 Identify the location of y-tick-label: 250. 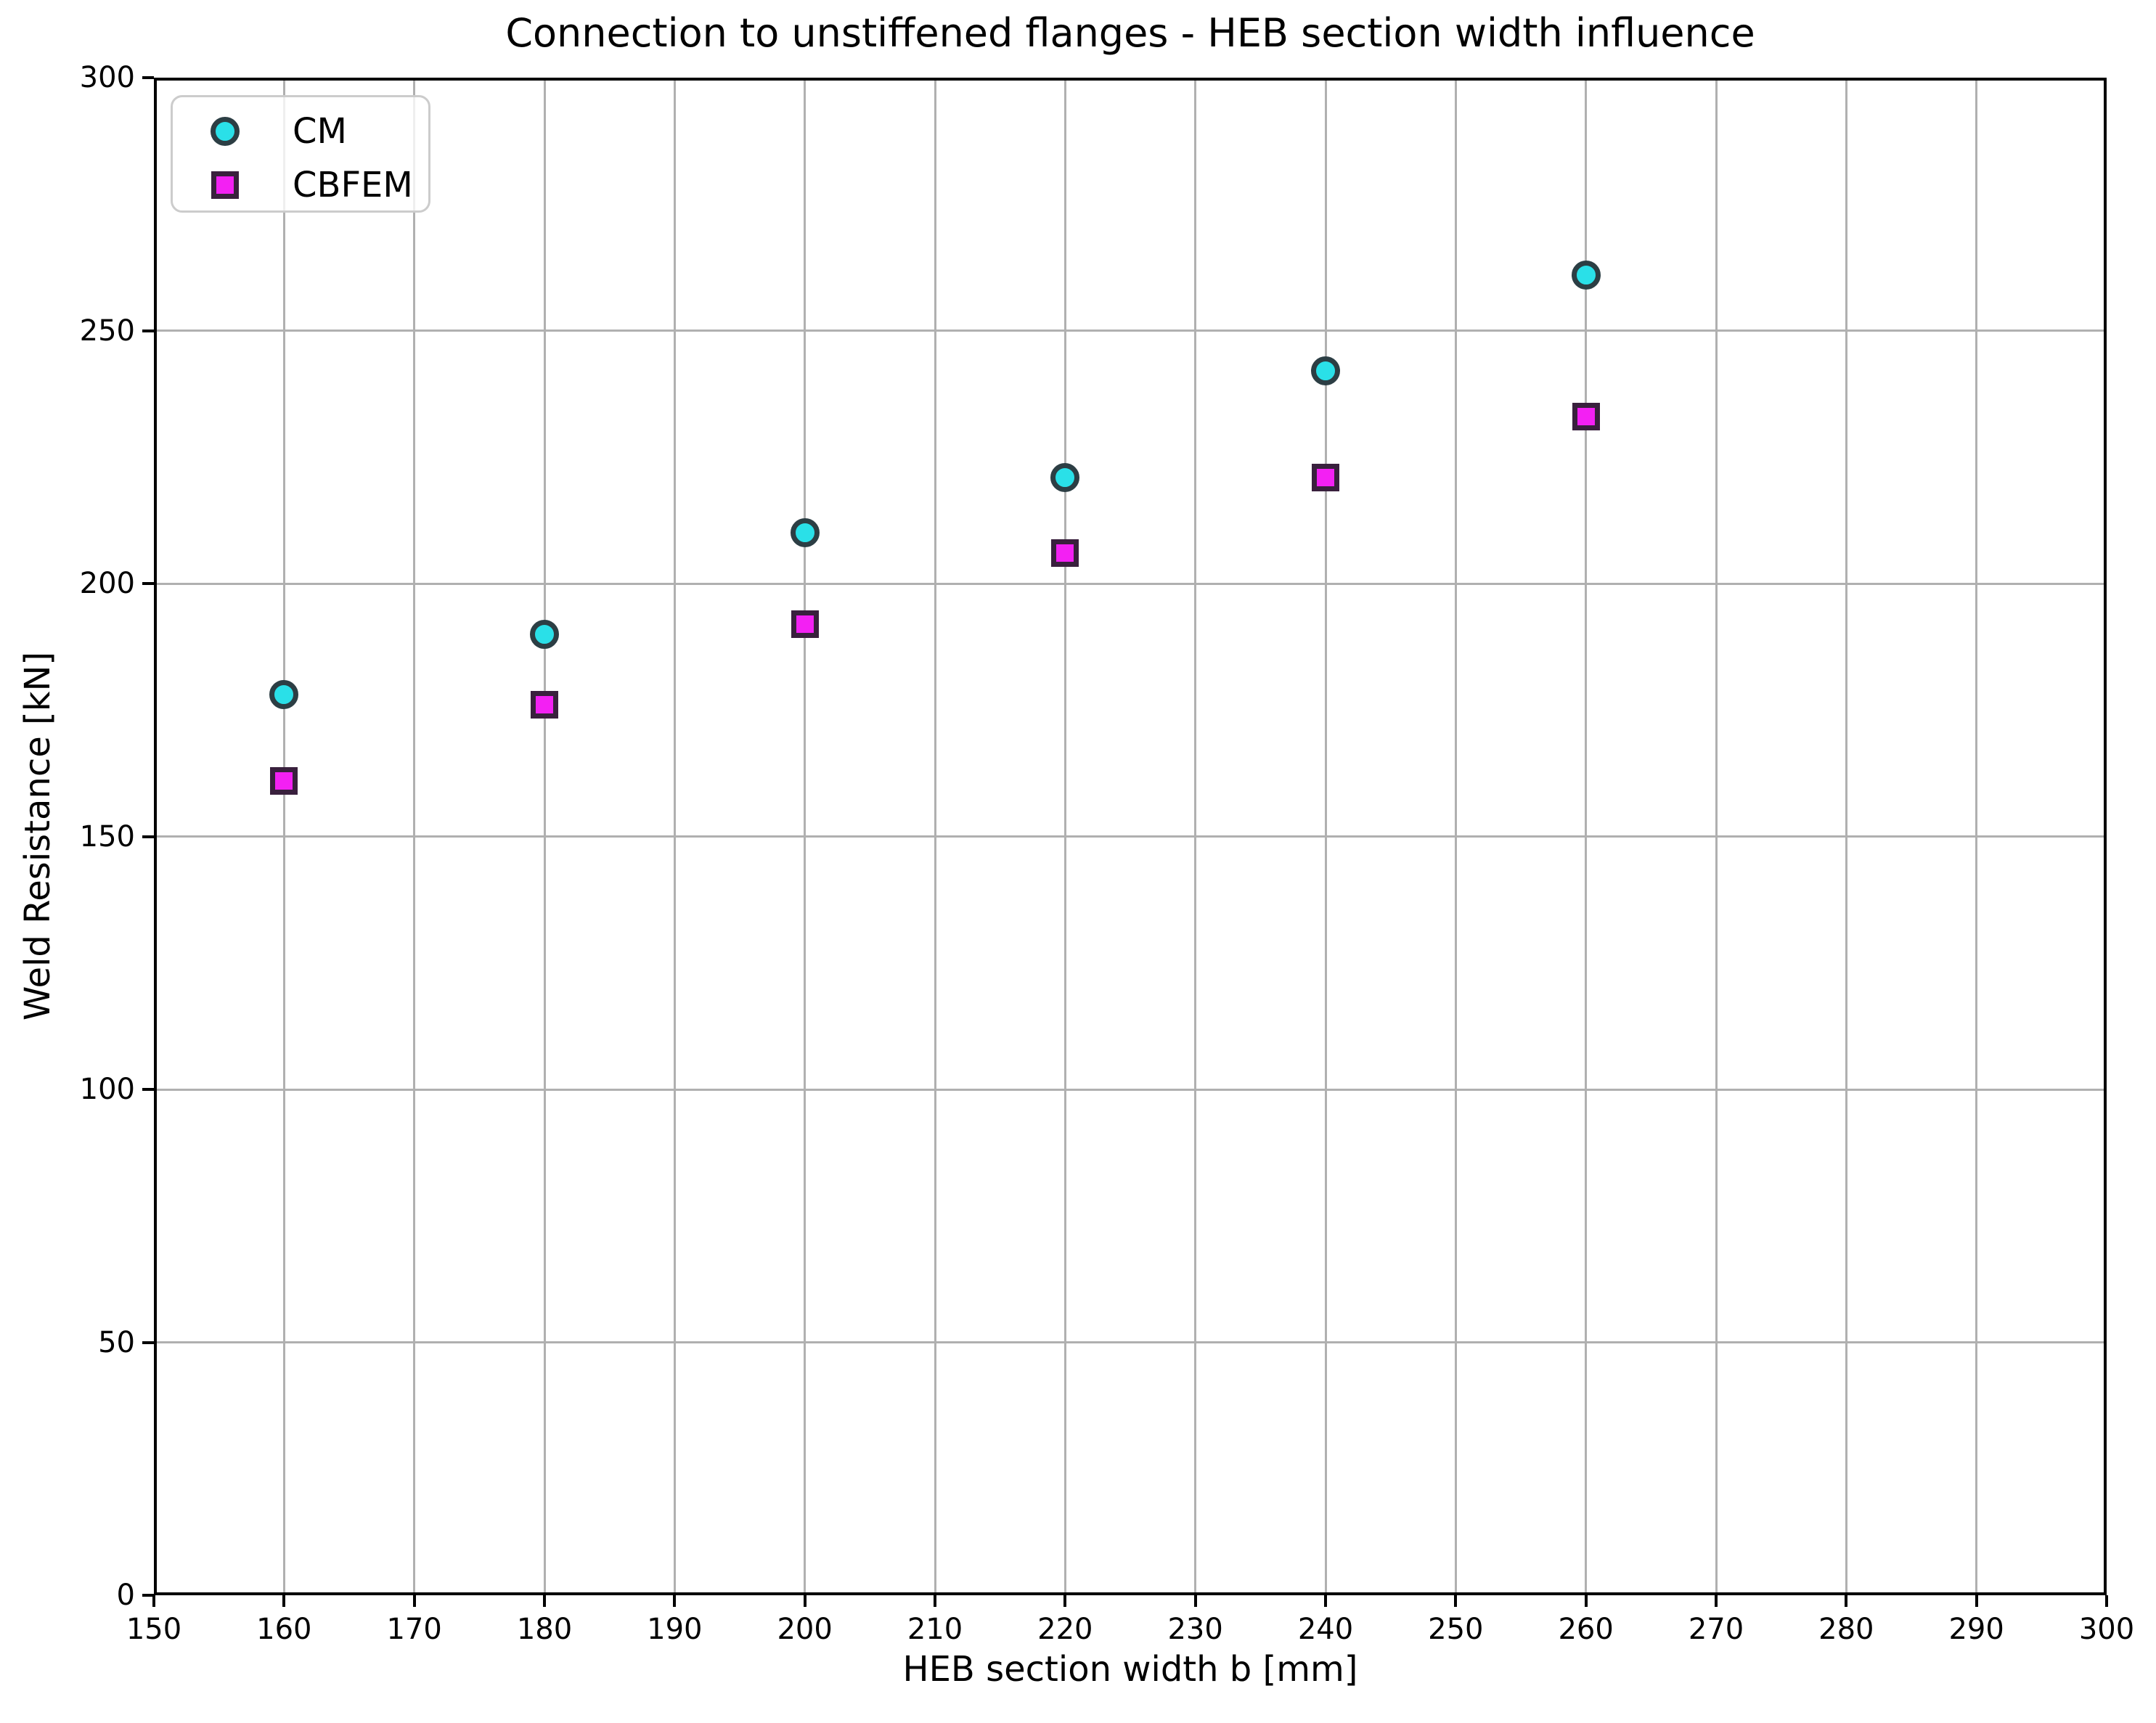
(107, 331).